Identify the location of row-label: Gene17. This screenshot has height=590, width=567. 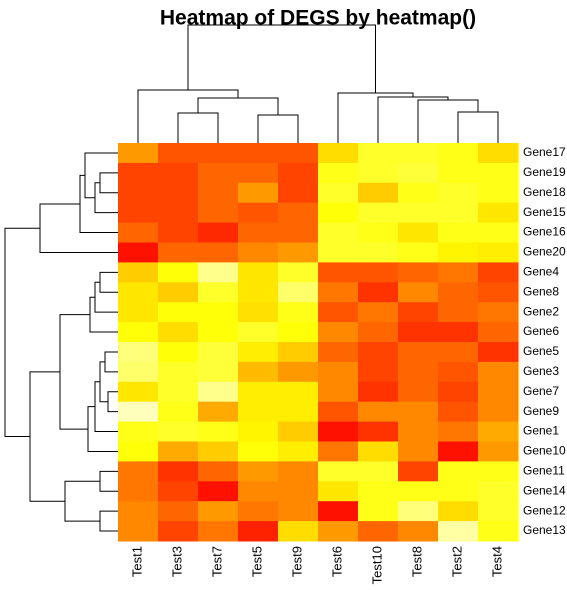
(544, 152).